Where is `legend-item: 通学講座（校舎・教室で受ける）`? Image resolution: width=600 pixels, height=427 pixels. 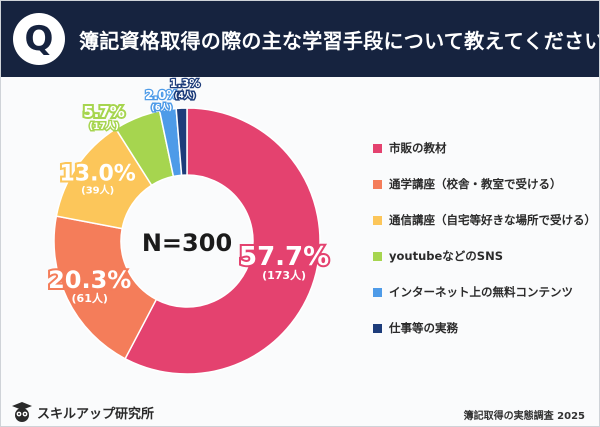 legend-item: 通学講座（校舎・教室で受ける） is located at coordinates (483, 185).